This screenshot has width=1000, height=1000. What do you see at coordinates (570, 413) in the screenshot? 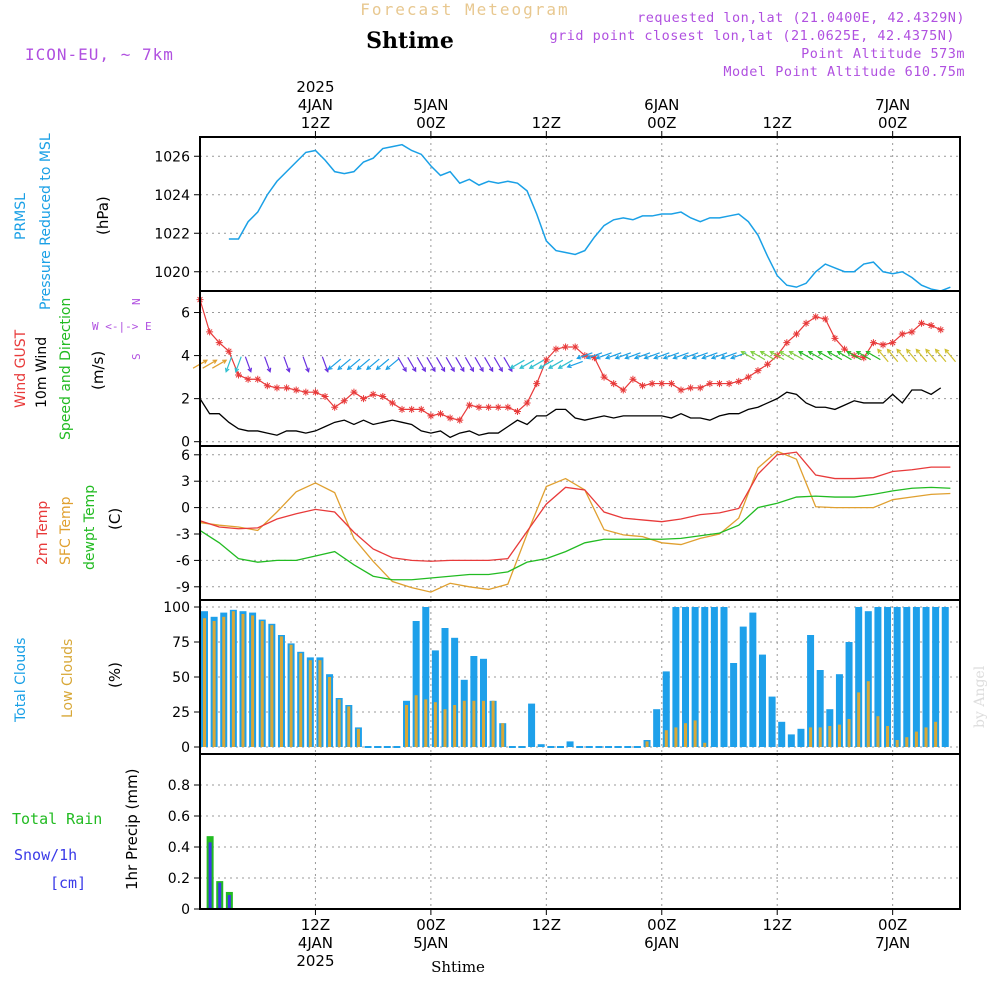
I see `wind-speed-line` at bounding box center [570, 413].